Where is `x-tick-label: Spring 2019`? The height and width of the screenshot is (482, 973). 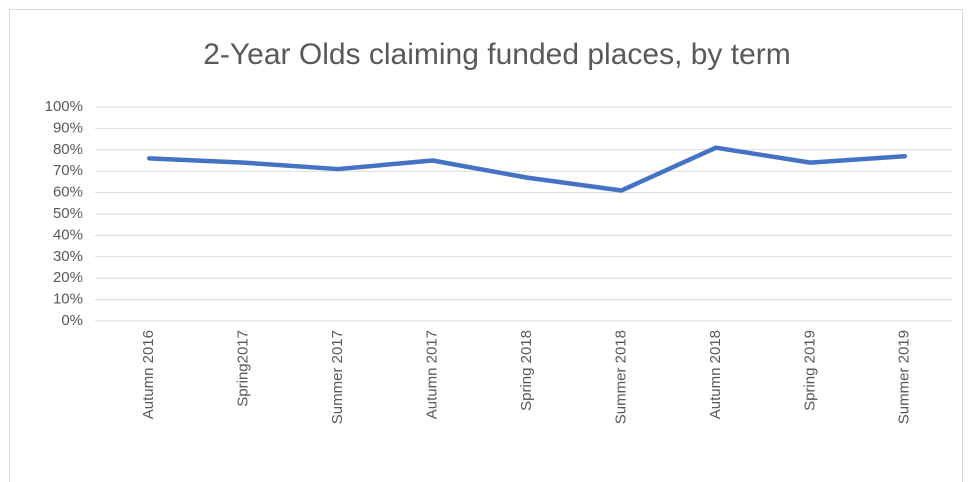 x-tick-label: Spring 2019 is located at coordinates (809, 370).